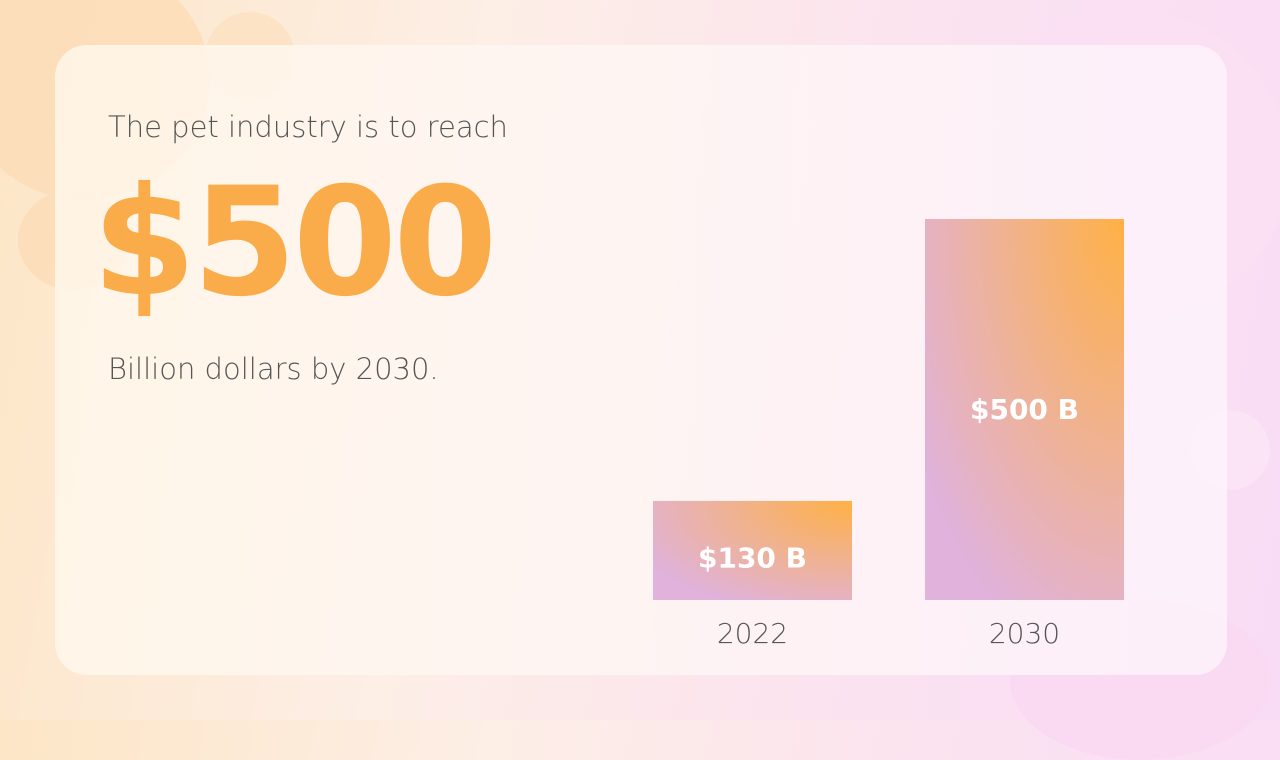 The width and height of the screenshot is (1280, 760). Describe the element at coordinates (273, 369) in the screenshot. I see `sub-text: Billion dollars by 2030.` at that location.